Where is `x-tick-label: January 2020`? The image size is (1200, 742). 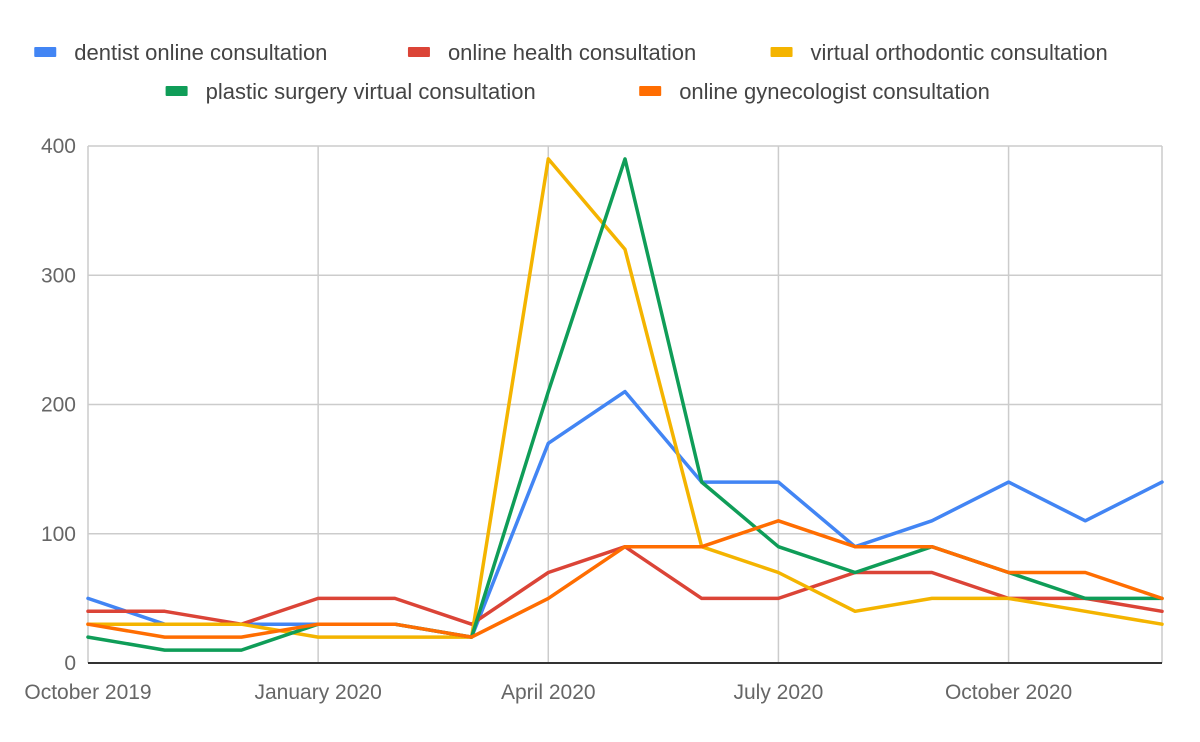 x-tick-label: January 2020 is located at coordinates (318, 692).